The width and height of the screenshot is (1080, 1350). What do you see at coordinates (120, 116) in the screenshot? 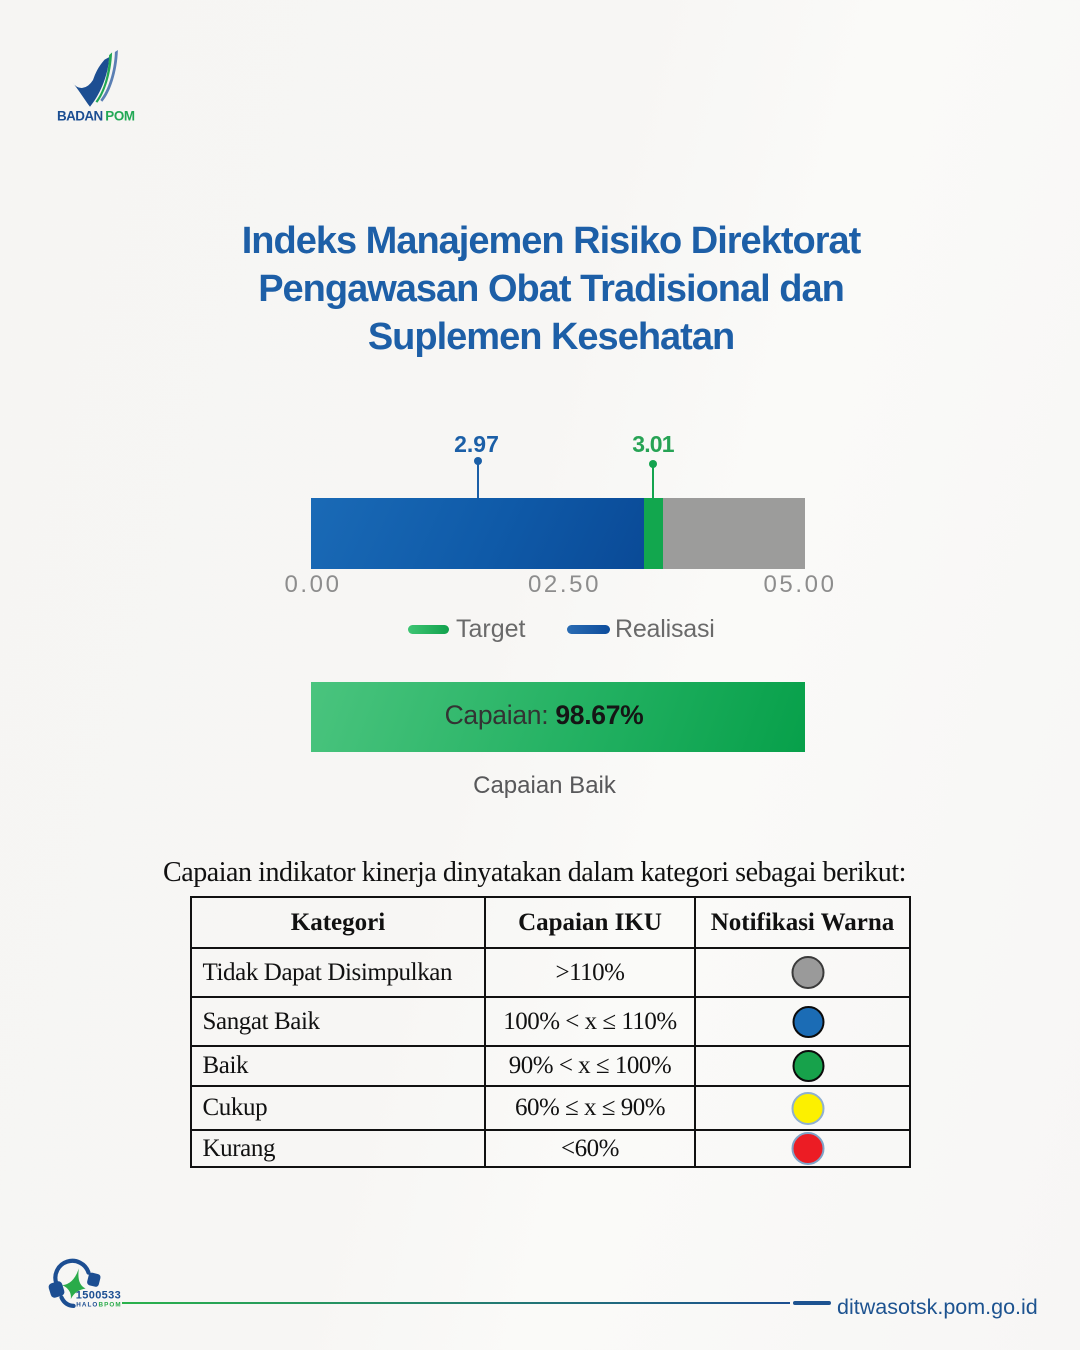
I see `svg-text: POM` at bounding box center [120, 116].